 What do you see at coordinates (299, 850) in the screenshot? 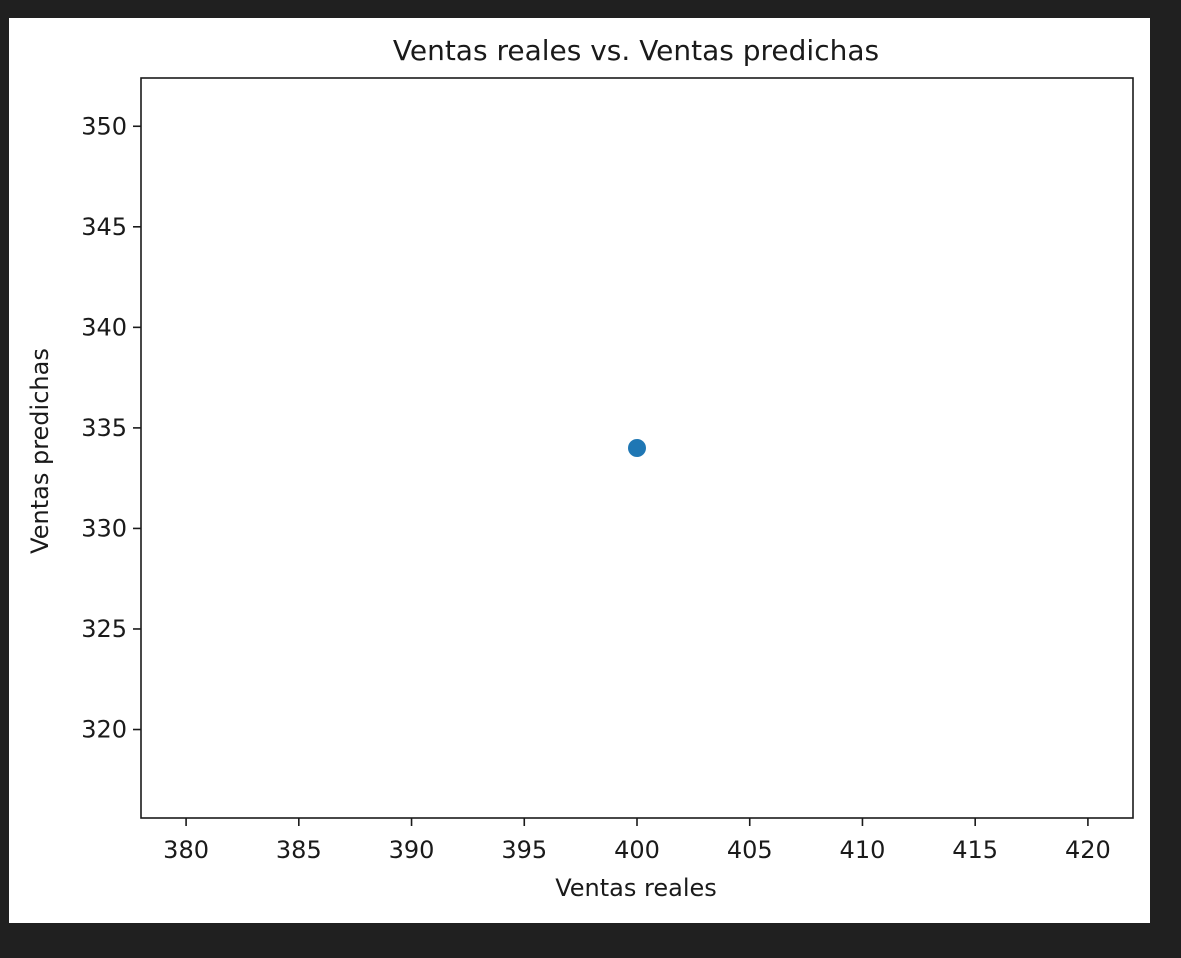
I see `x-tick-label: 385` at bounding box center [299, 850].